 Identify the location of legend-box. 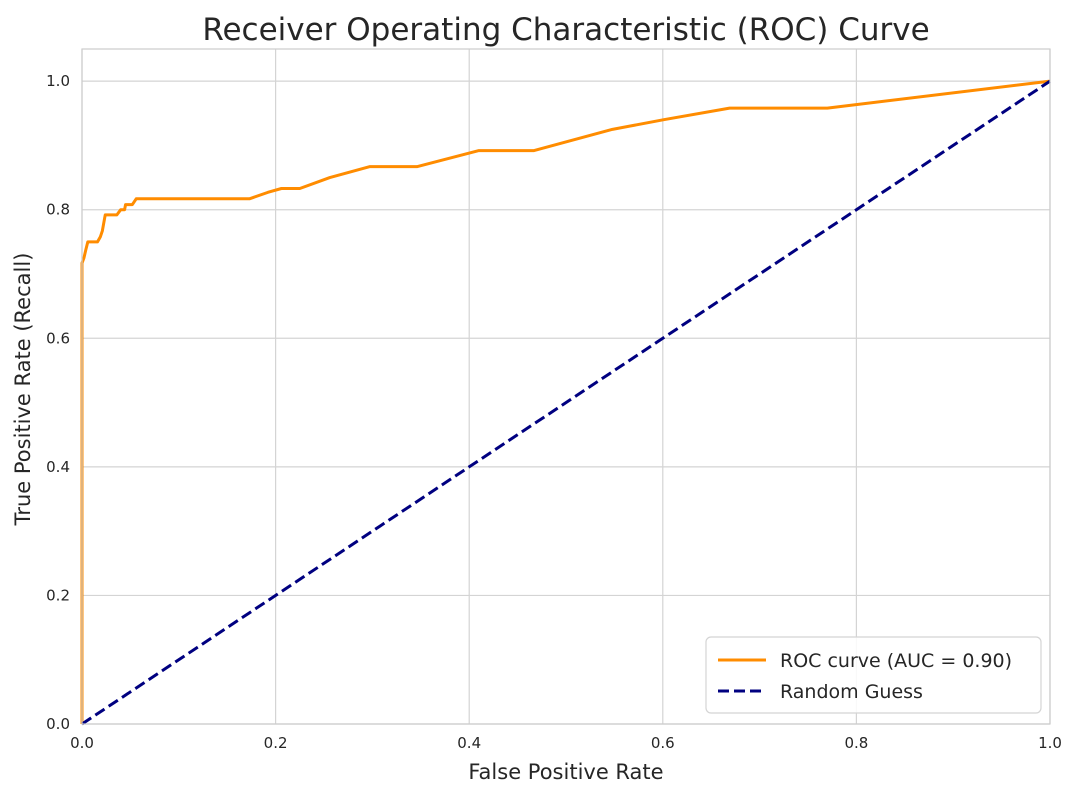
(873, 675).